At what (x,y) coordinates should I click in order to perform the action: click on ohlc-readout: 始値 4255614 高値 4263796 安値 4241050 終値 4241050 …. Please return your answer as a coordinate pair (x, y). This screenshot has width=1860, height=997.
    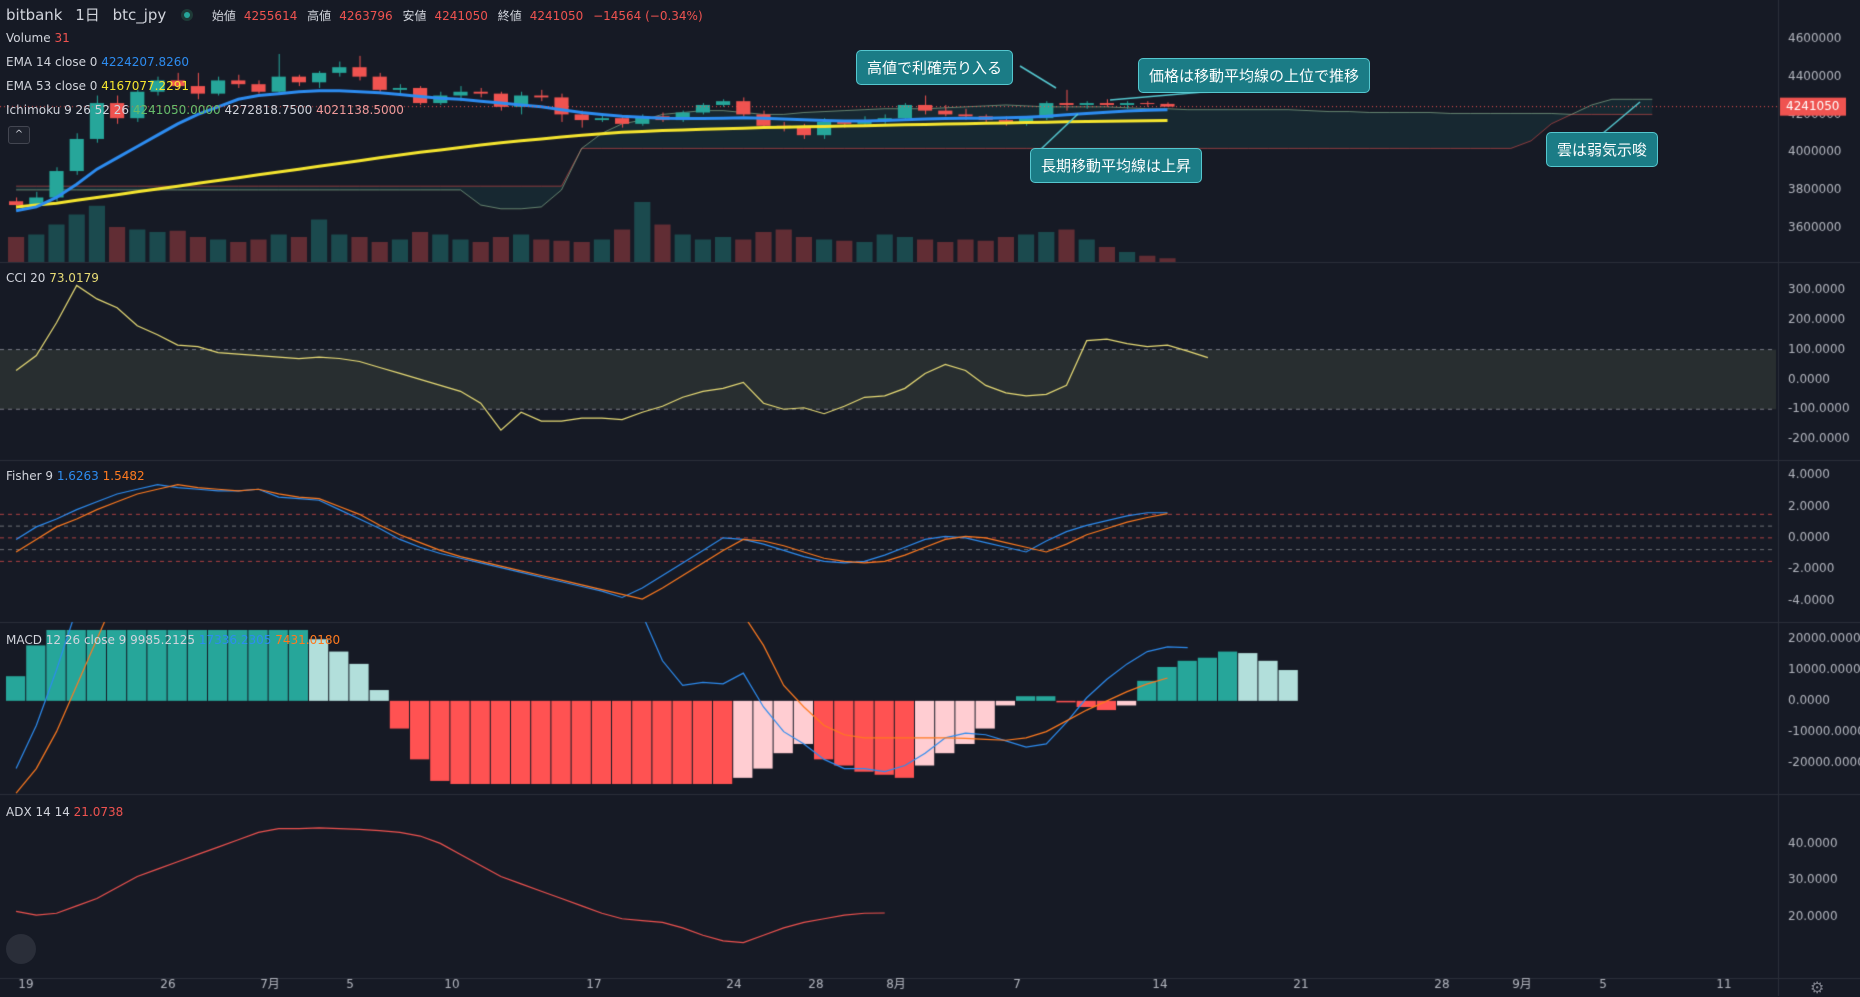
    Looking at the image, I should click on (457, 16).